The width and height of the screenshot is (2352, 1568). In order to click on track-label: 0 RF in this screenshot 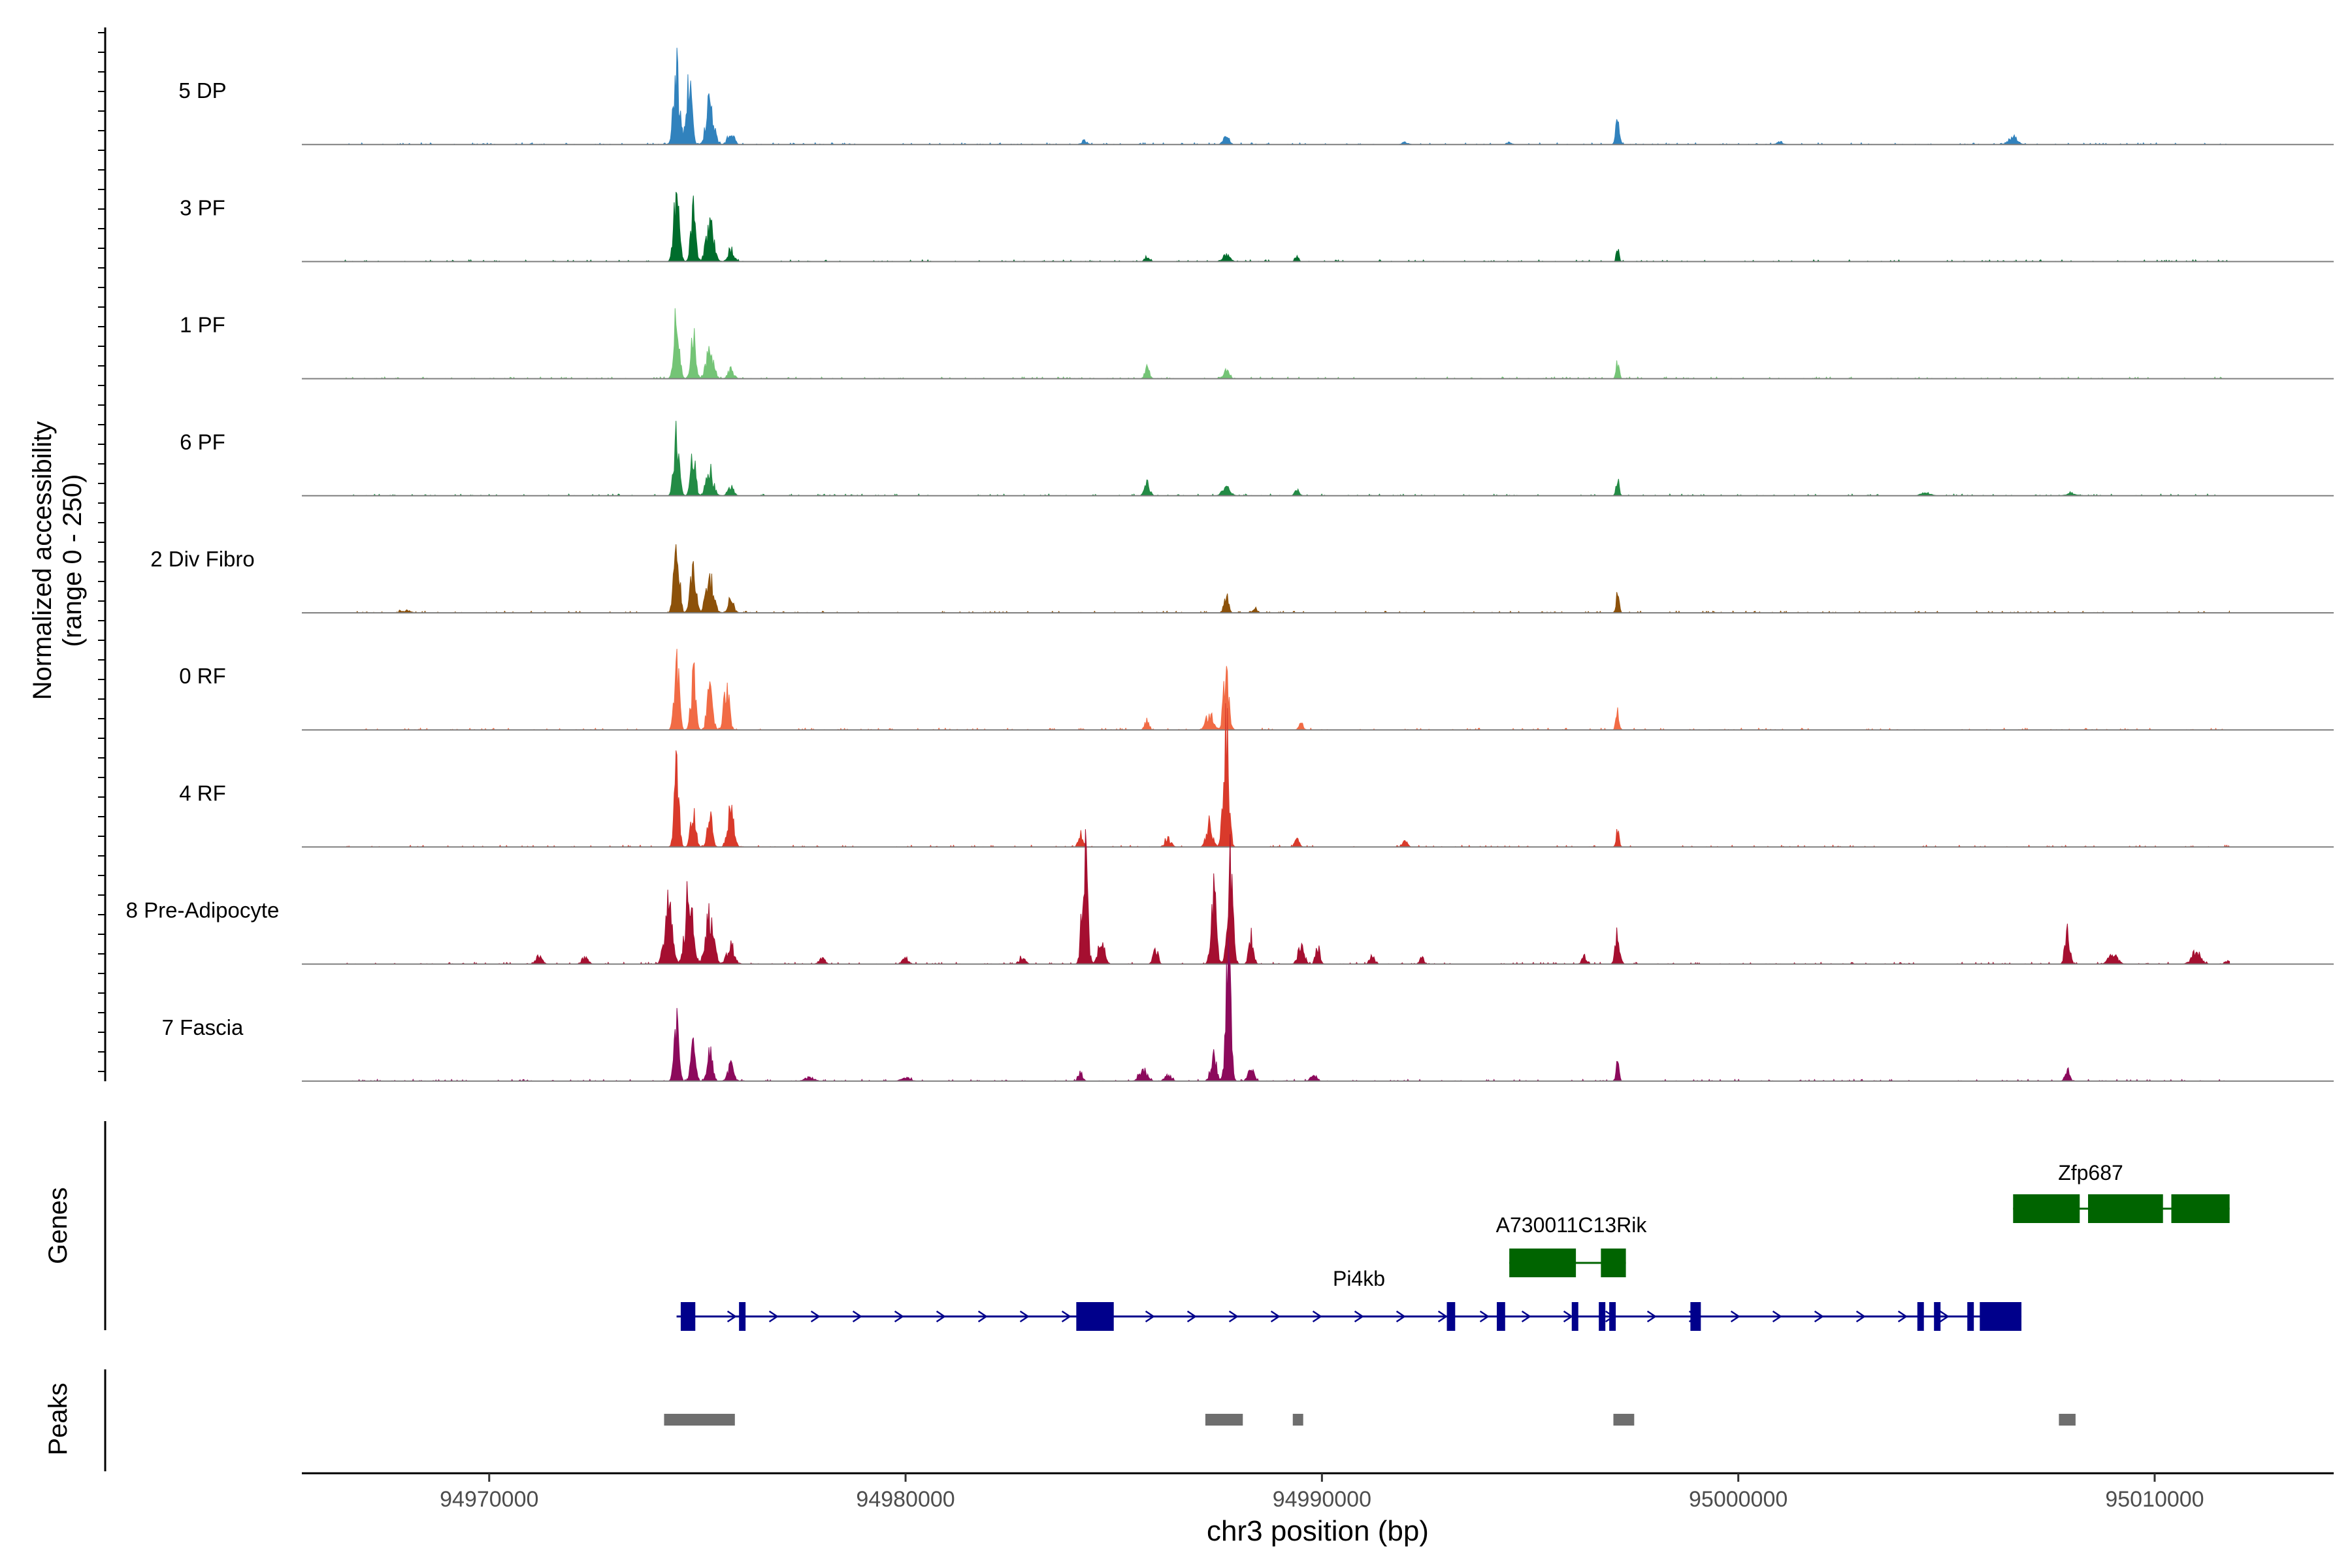, I will do `click(202, 676)`.